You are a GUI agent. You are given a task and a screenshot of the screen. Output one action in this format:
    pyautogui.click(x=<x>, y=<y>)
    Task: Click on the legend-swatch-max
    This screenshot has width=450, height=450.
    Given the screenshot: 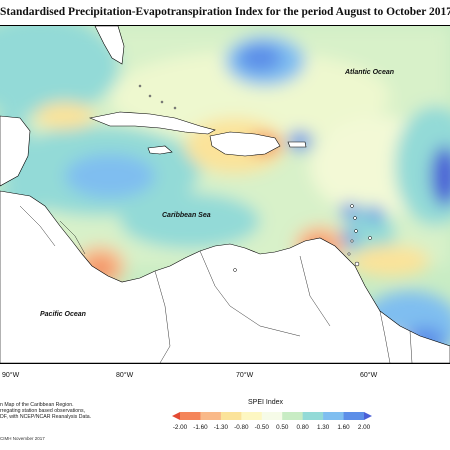 What is the action you would take?
    pyautogui.click(x=368, y=416)
    